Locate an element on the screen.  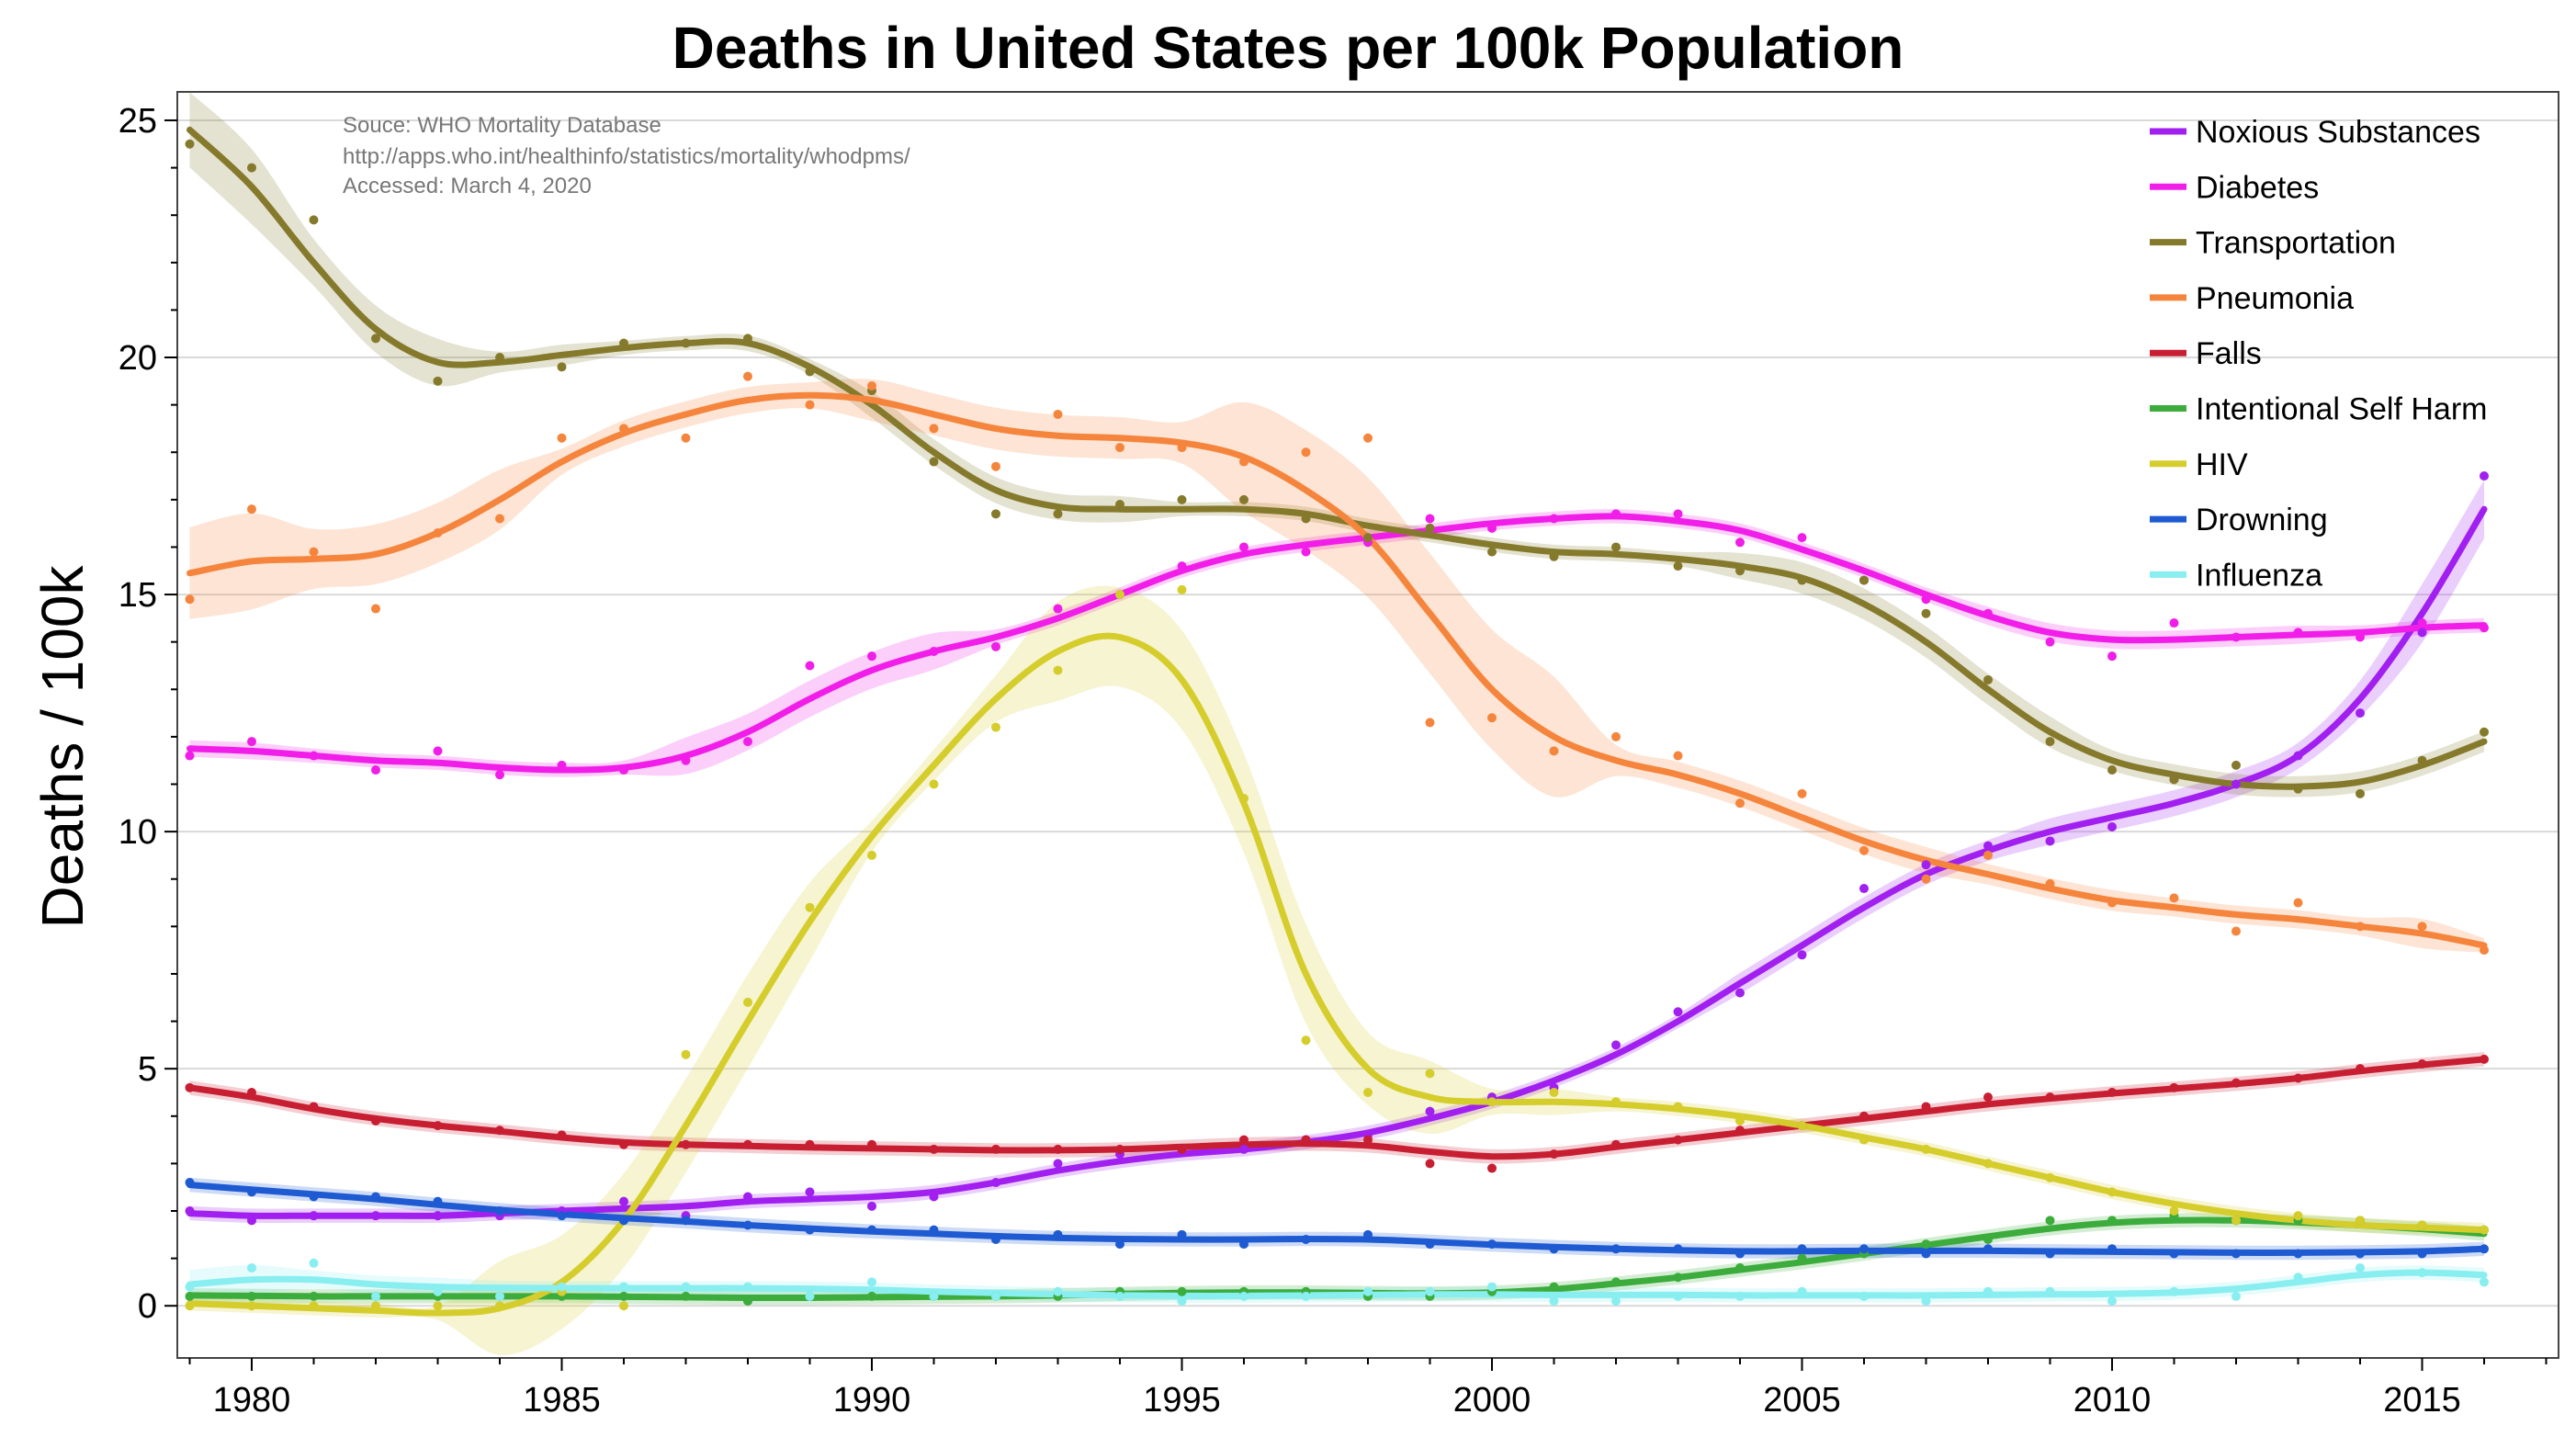
y-tick-label: 20 is located at coordinates (138, 358).